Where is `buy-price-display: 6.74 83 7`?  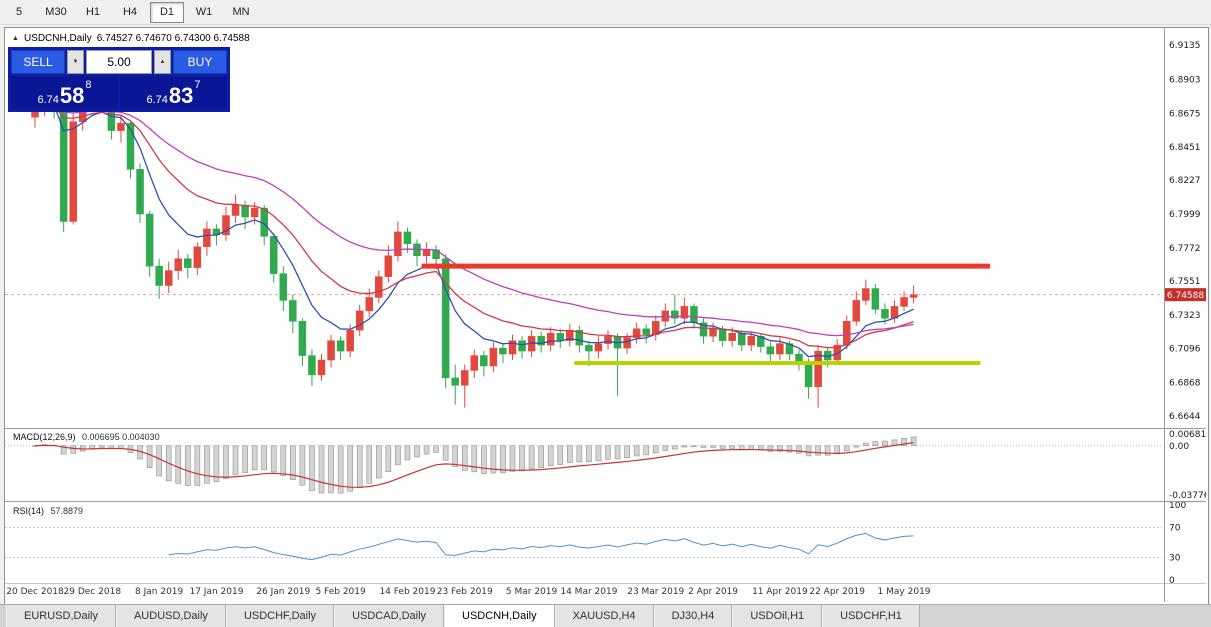
buy-price-display: 6.74 83 7 is located at coordinates (173, 92).